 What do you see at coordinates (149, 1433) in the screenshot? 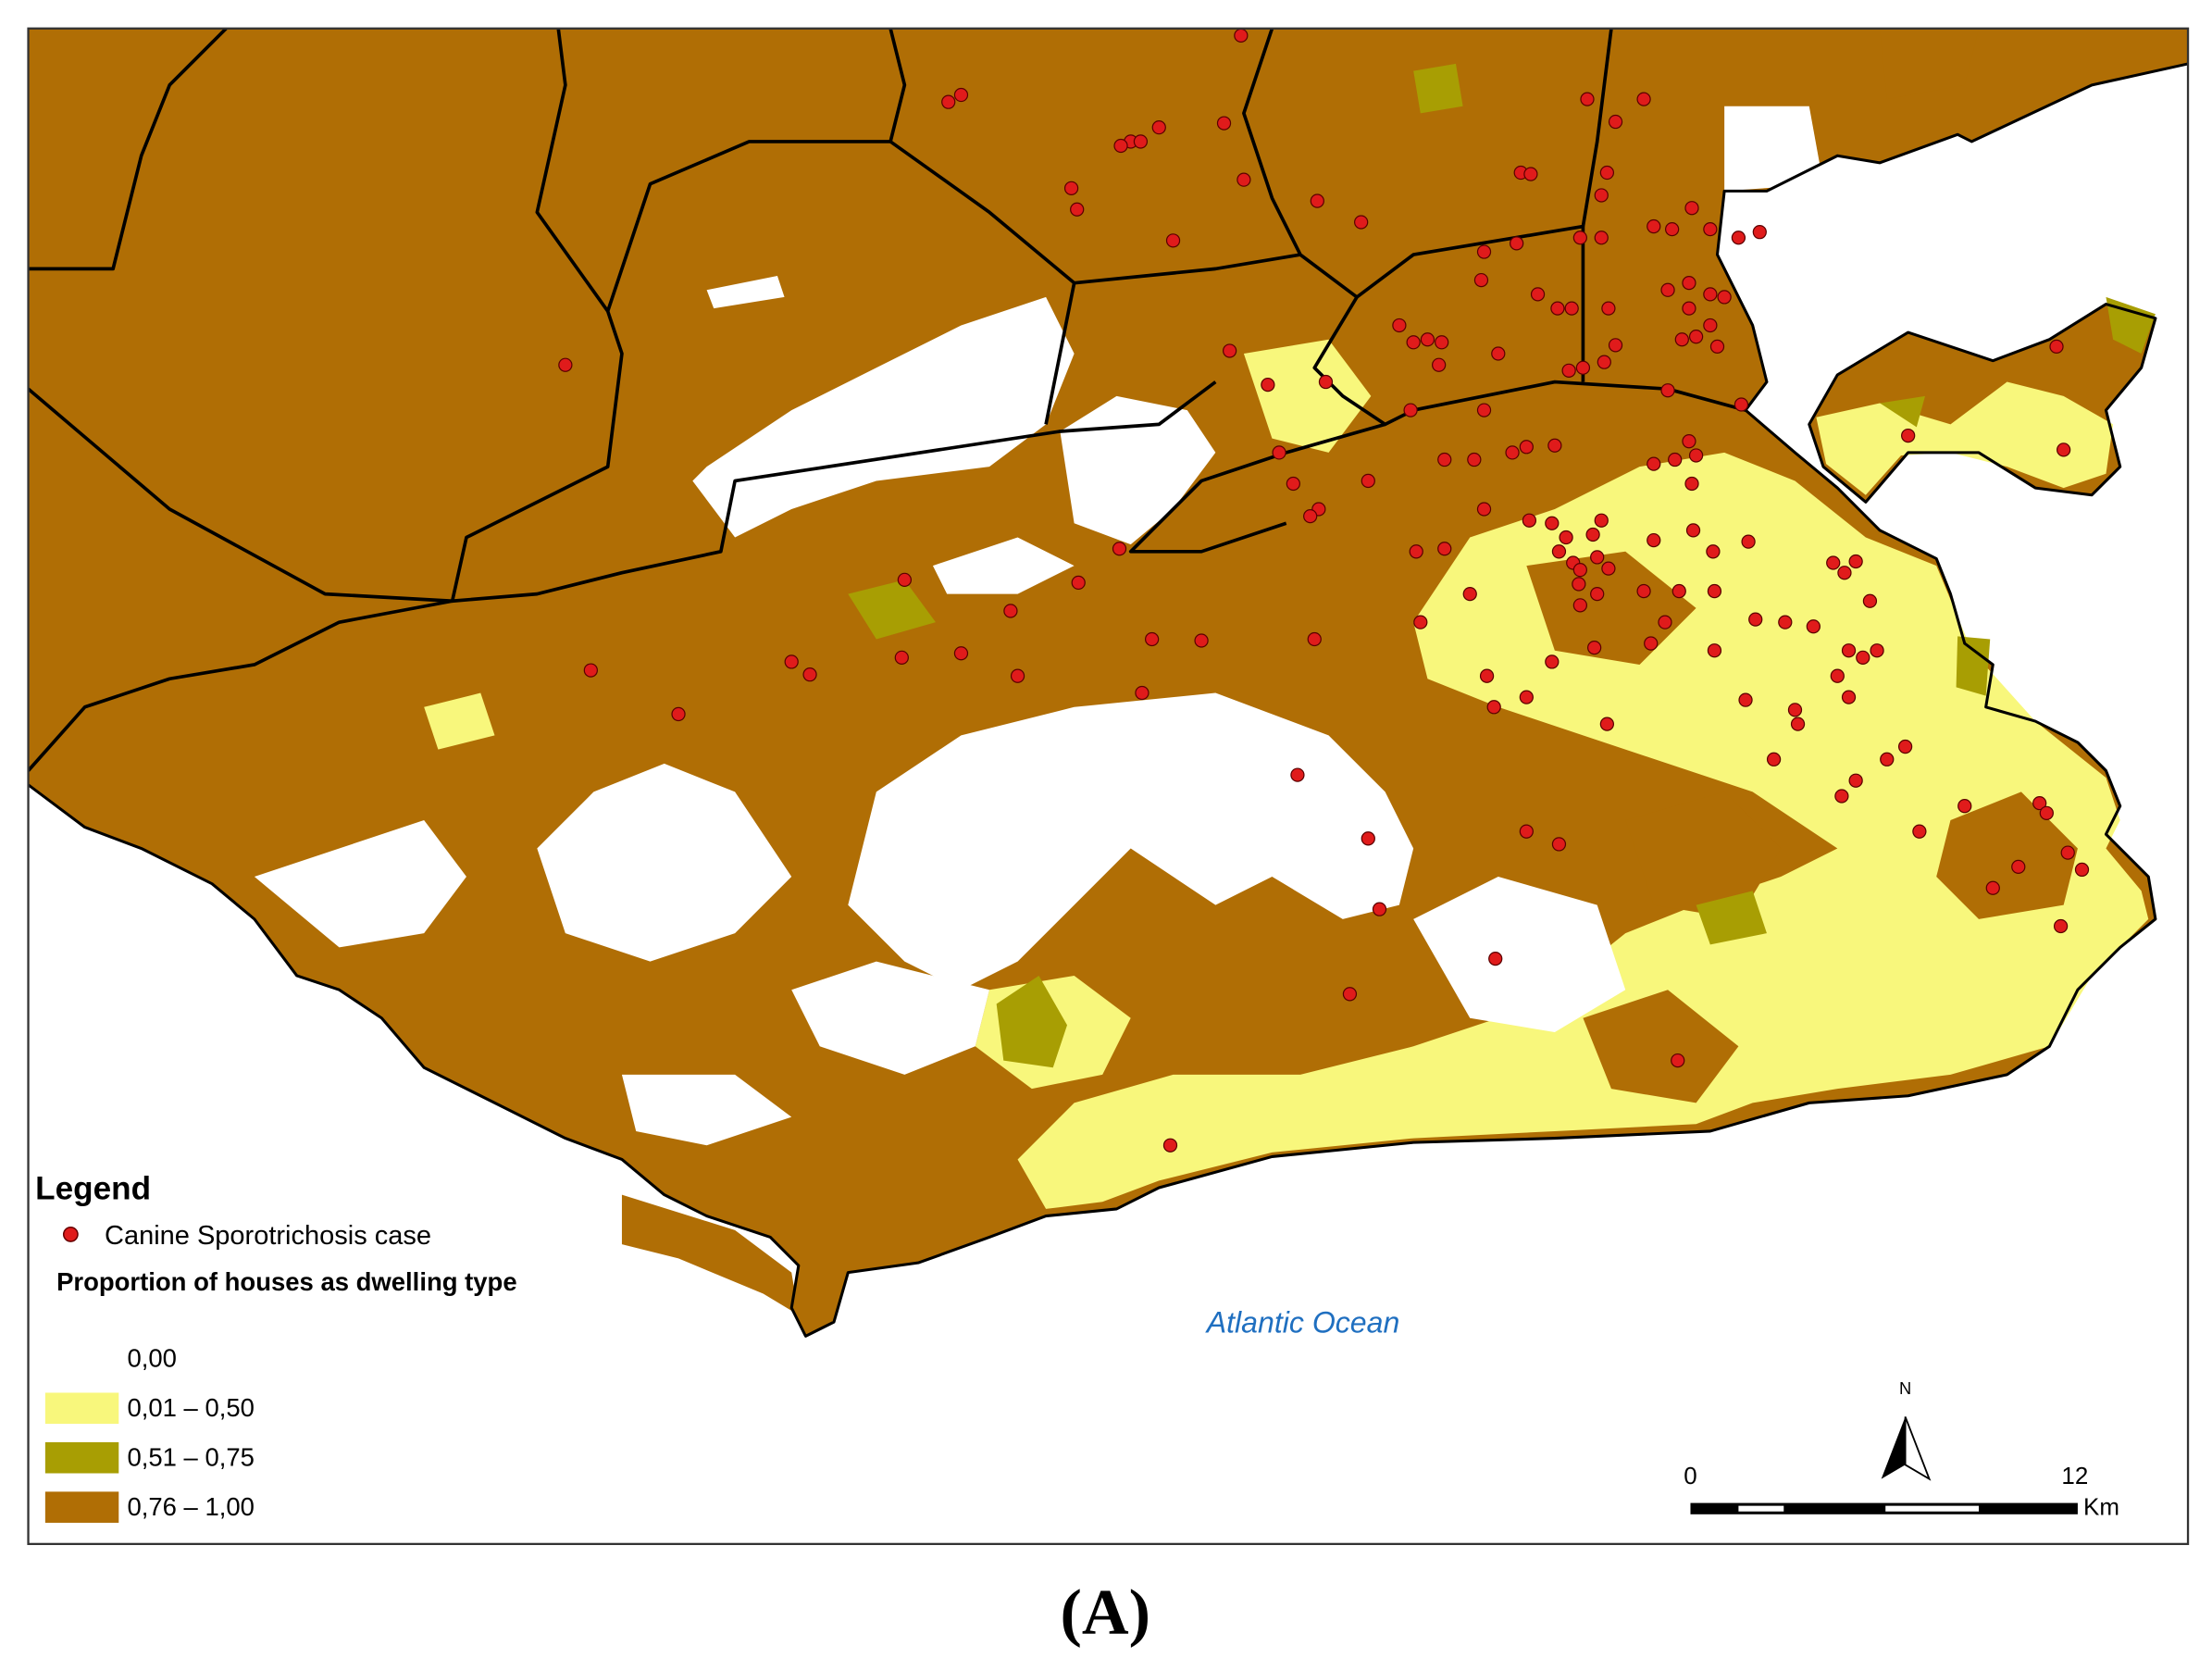
I see `legend-classes: 0,00 0,01 – 0,50 0,51 – 0,75 0,76 – 1,00` at bounding box center [149, 1433].